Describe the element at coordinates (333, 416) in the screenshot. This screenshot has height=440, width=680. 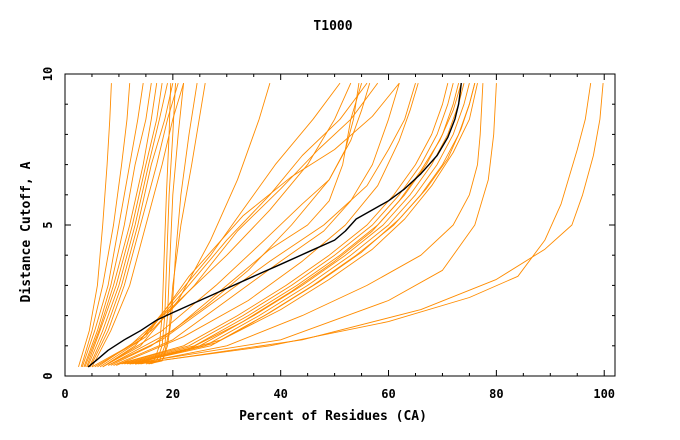
I see `x-axis-label: Percent of Residues (CA)` at that location.